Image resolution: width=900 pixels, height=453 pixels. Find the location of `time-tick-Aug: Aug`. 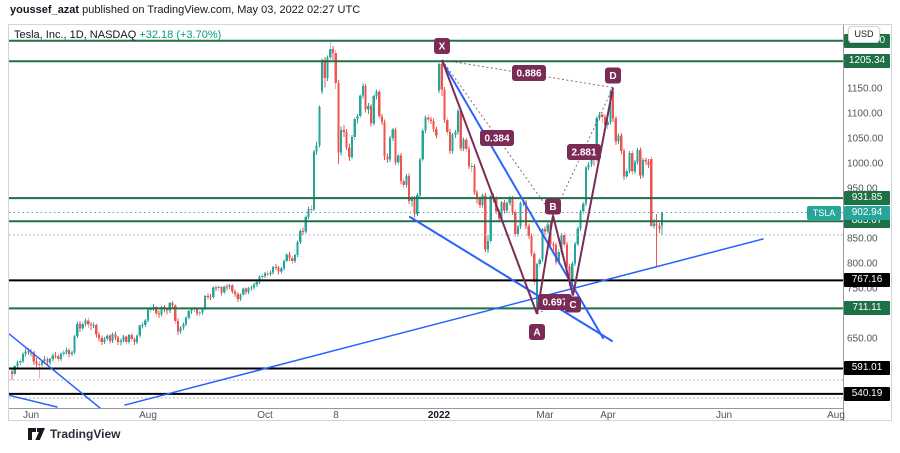

time-tick-Aug: Aug is located at coordinates (836, 415).